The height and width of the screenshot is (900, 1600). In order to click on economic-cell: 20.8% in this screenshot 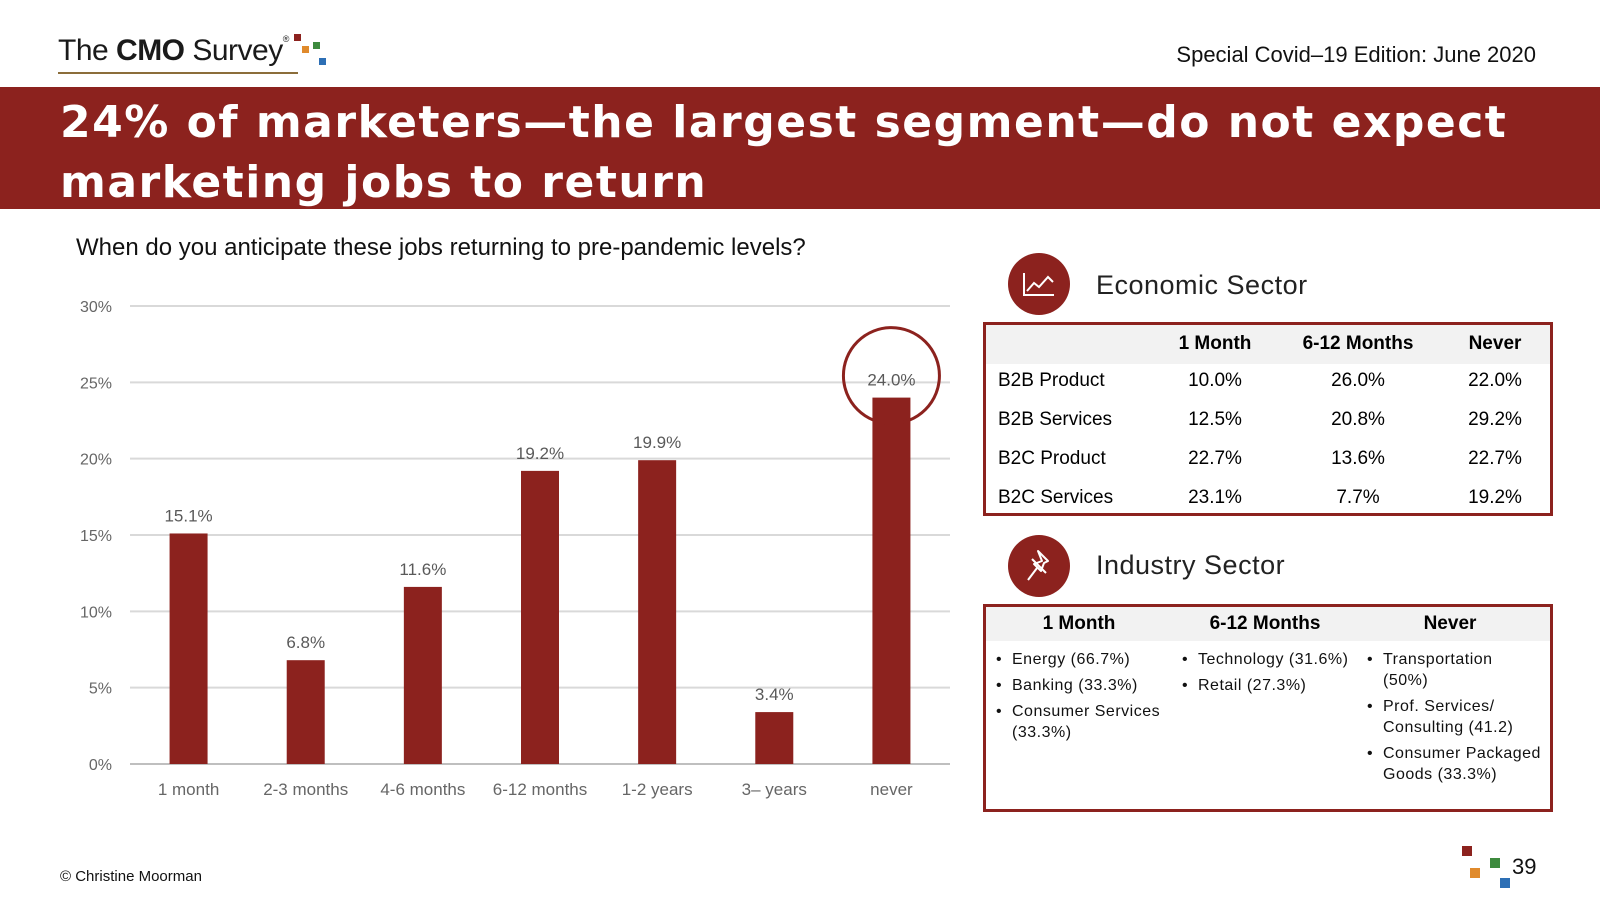, I will do `click(1358, 419)`.